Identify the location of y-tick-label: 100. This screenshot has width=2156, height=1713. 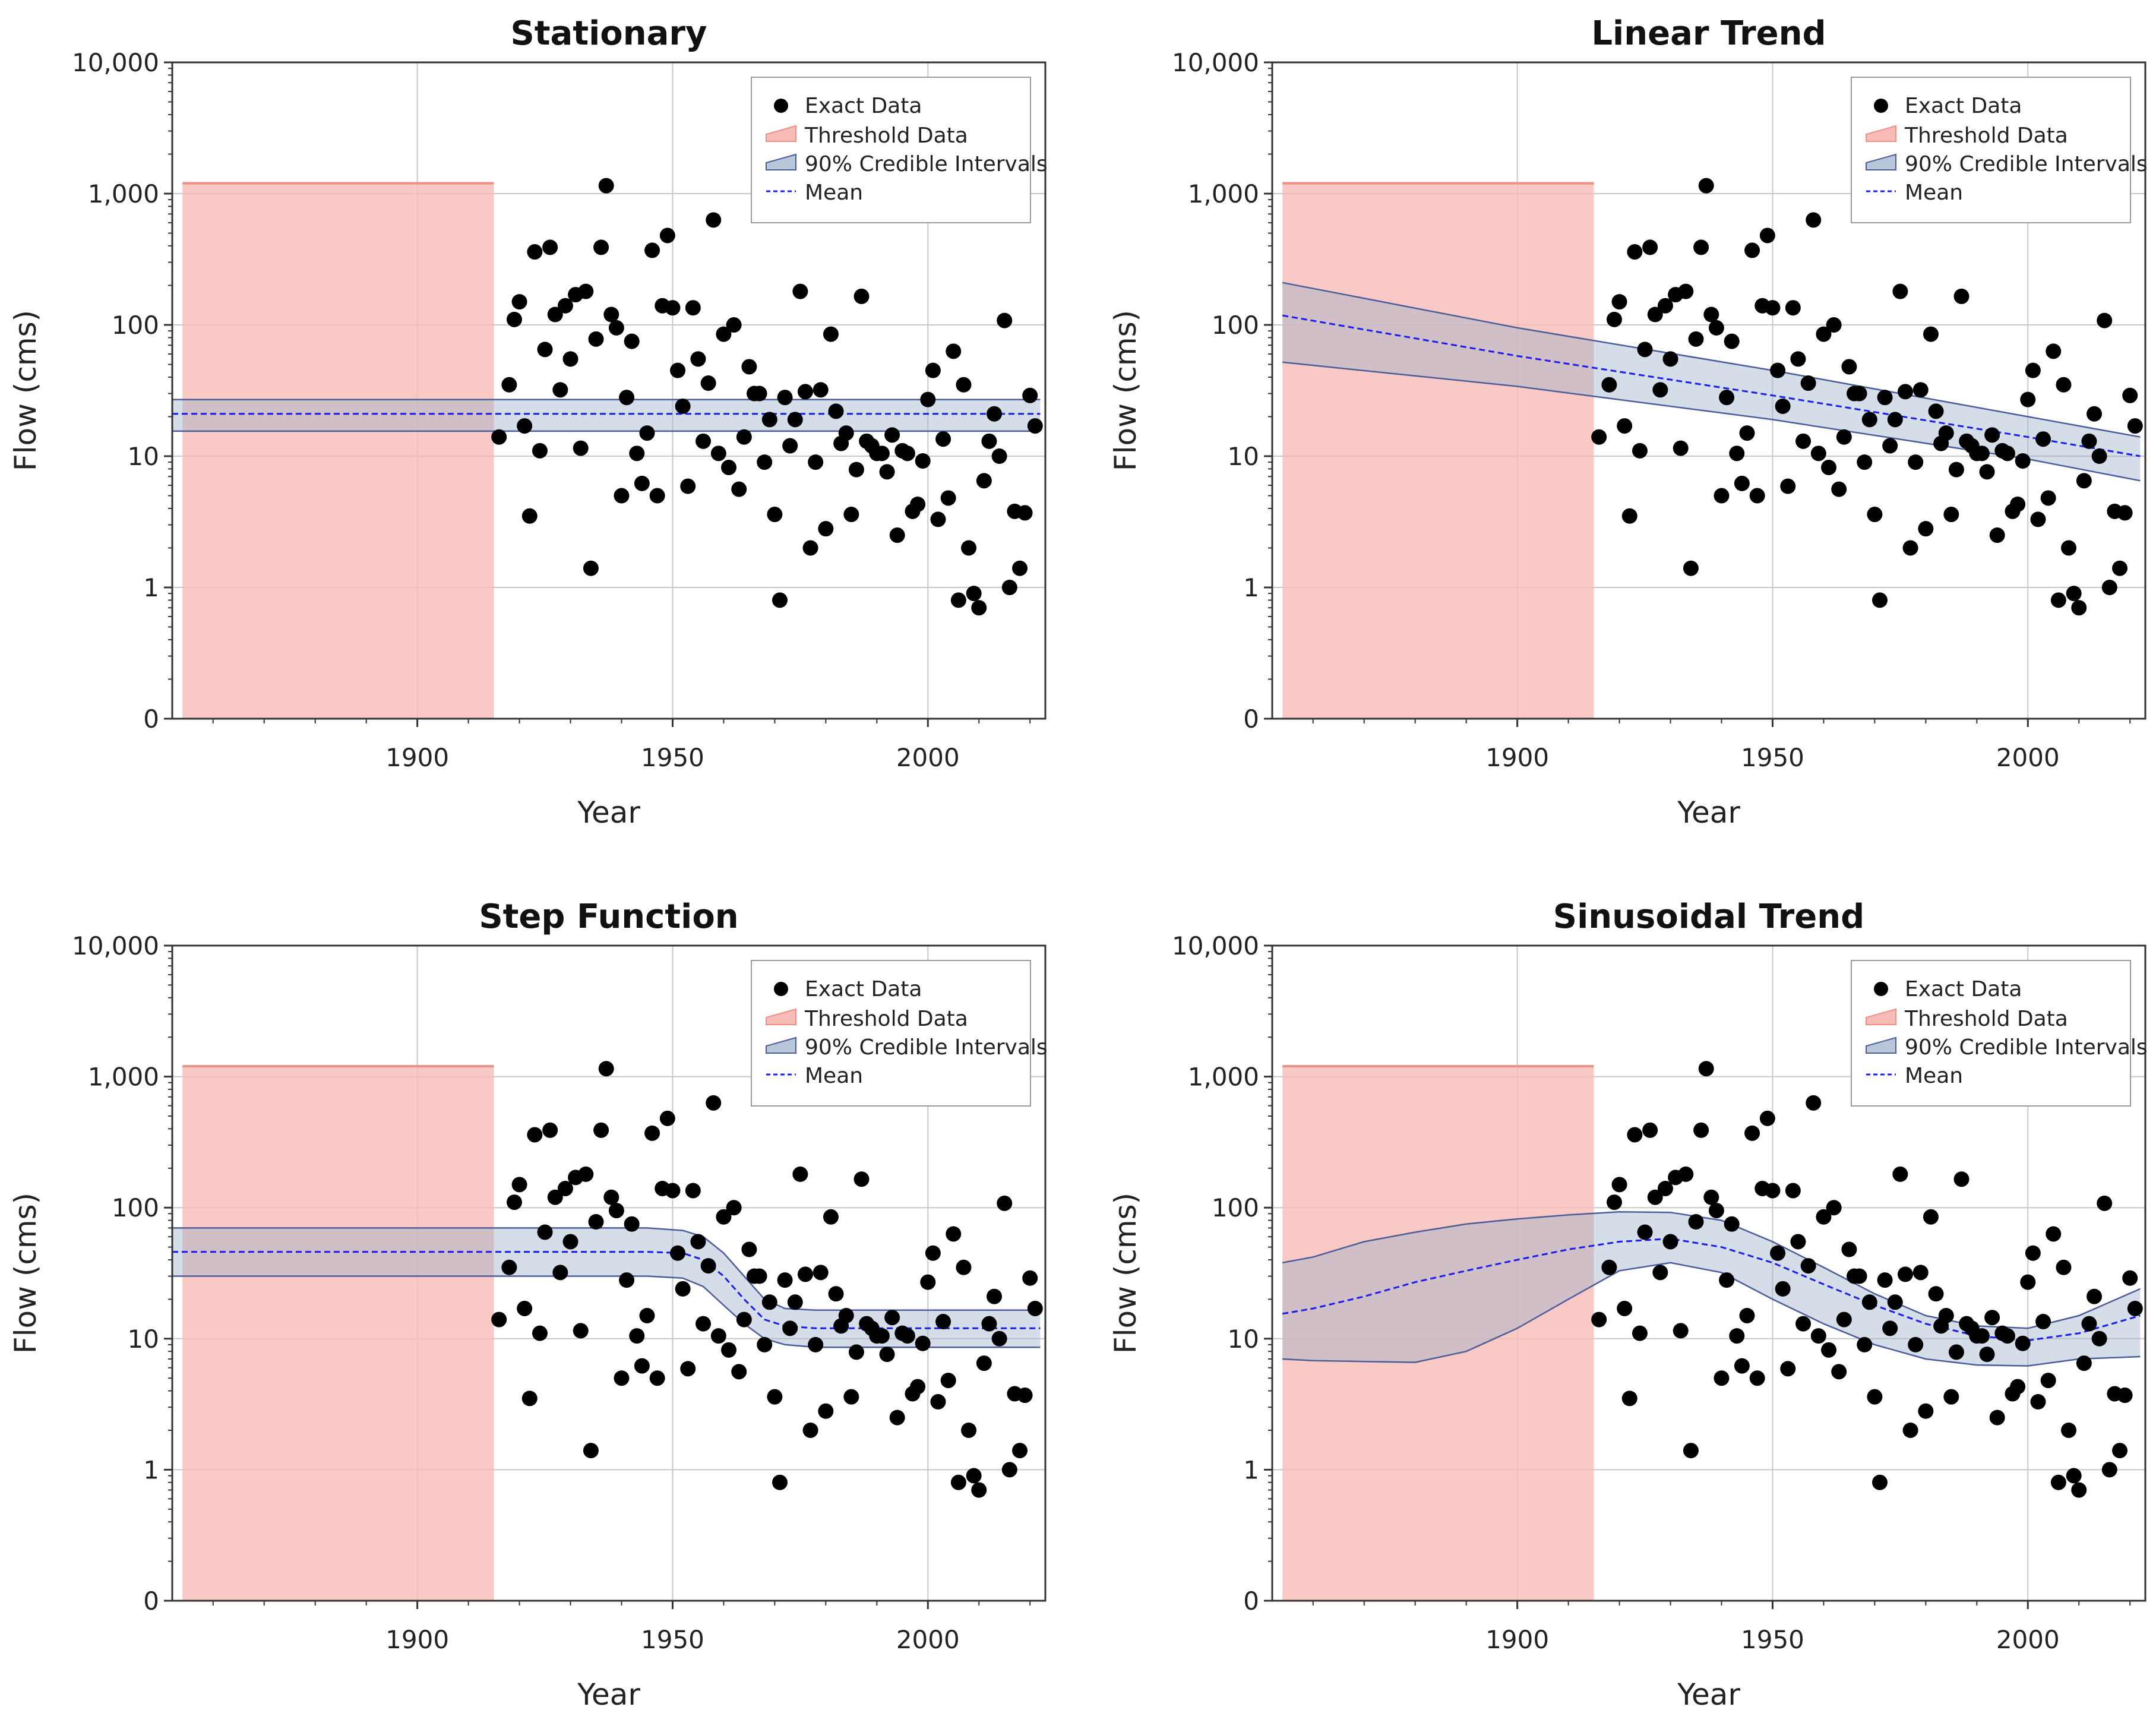
(135, 325).